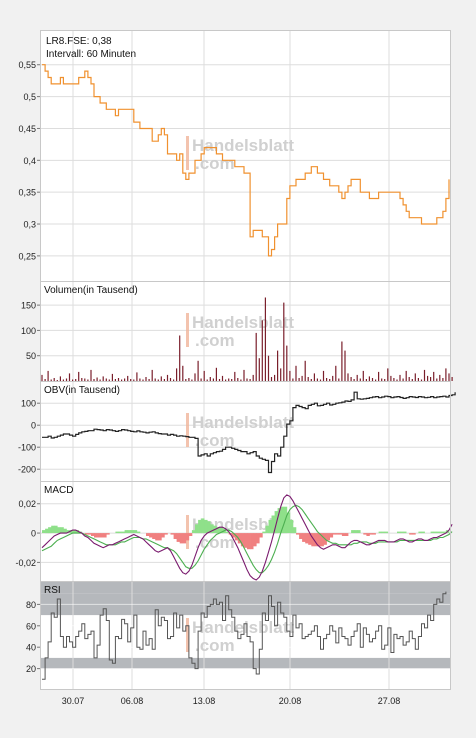 The image size is (476, 738). Describe the element at coordinates (73, 701) in the screenshot. I see `x-tick-label: 30.07` at that location.